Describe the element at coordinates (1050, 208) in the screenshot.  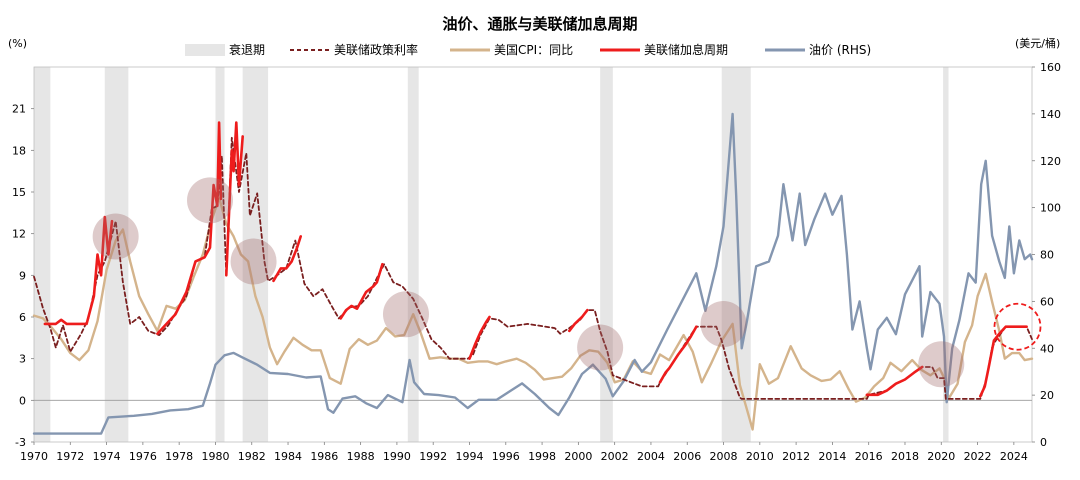
I see `y-right-tick-label: 100` at that location.